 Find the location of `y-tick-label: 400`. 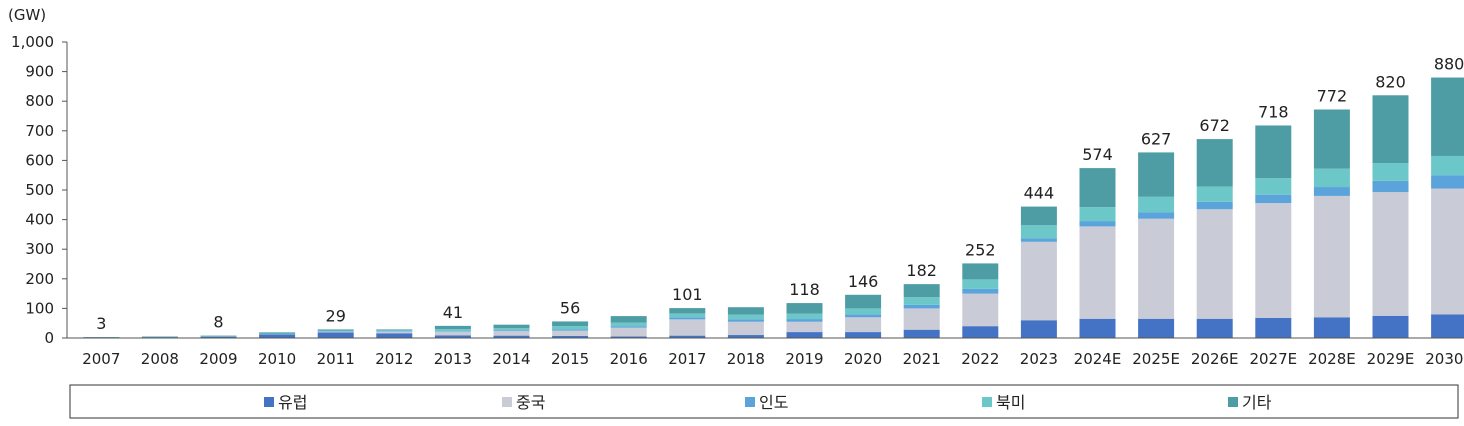

y-tick-label: 400 is located at coordinates (39, 220).